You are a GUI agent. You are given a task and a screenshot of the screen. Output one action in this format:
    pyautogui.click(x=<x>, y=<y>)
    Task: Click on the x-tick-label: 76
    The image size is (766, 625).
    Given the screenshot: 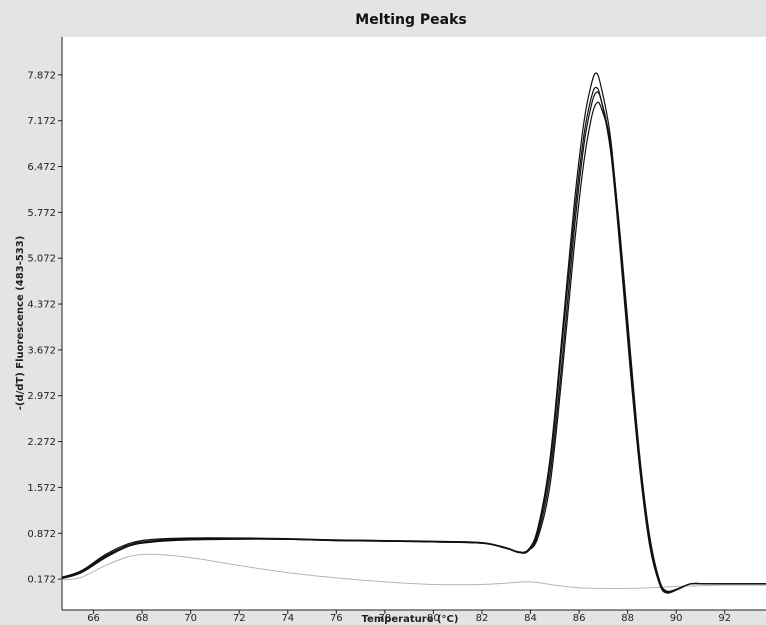 What is the action you would take?
    pyautogui.click(x=336, y=618)
    